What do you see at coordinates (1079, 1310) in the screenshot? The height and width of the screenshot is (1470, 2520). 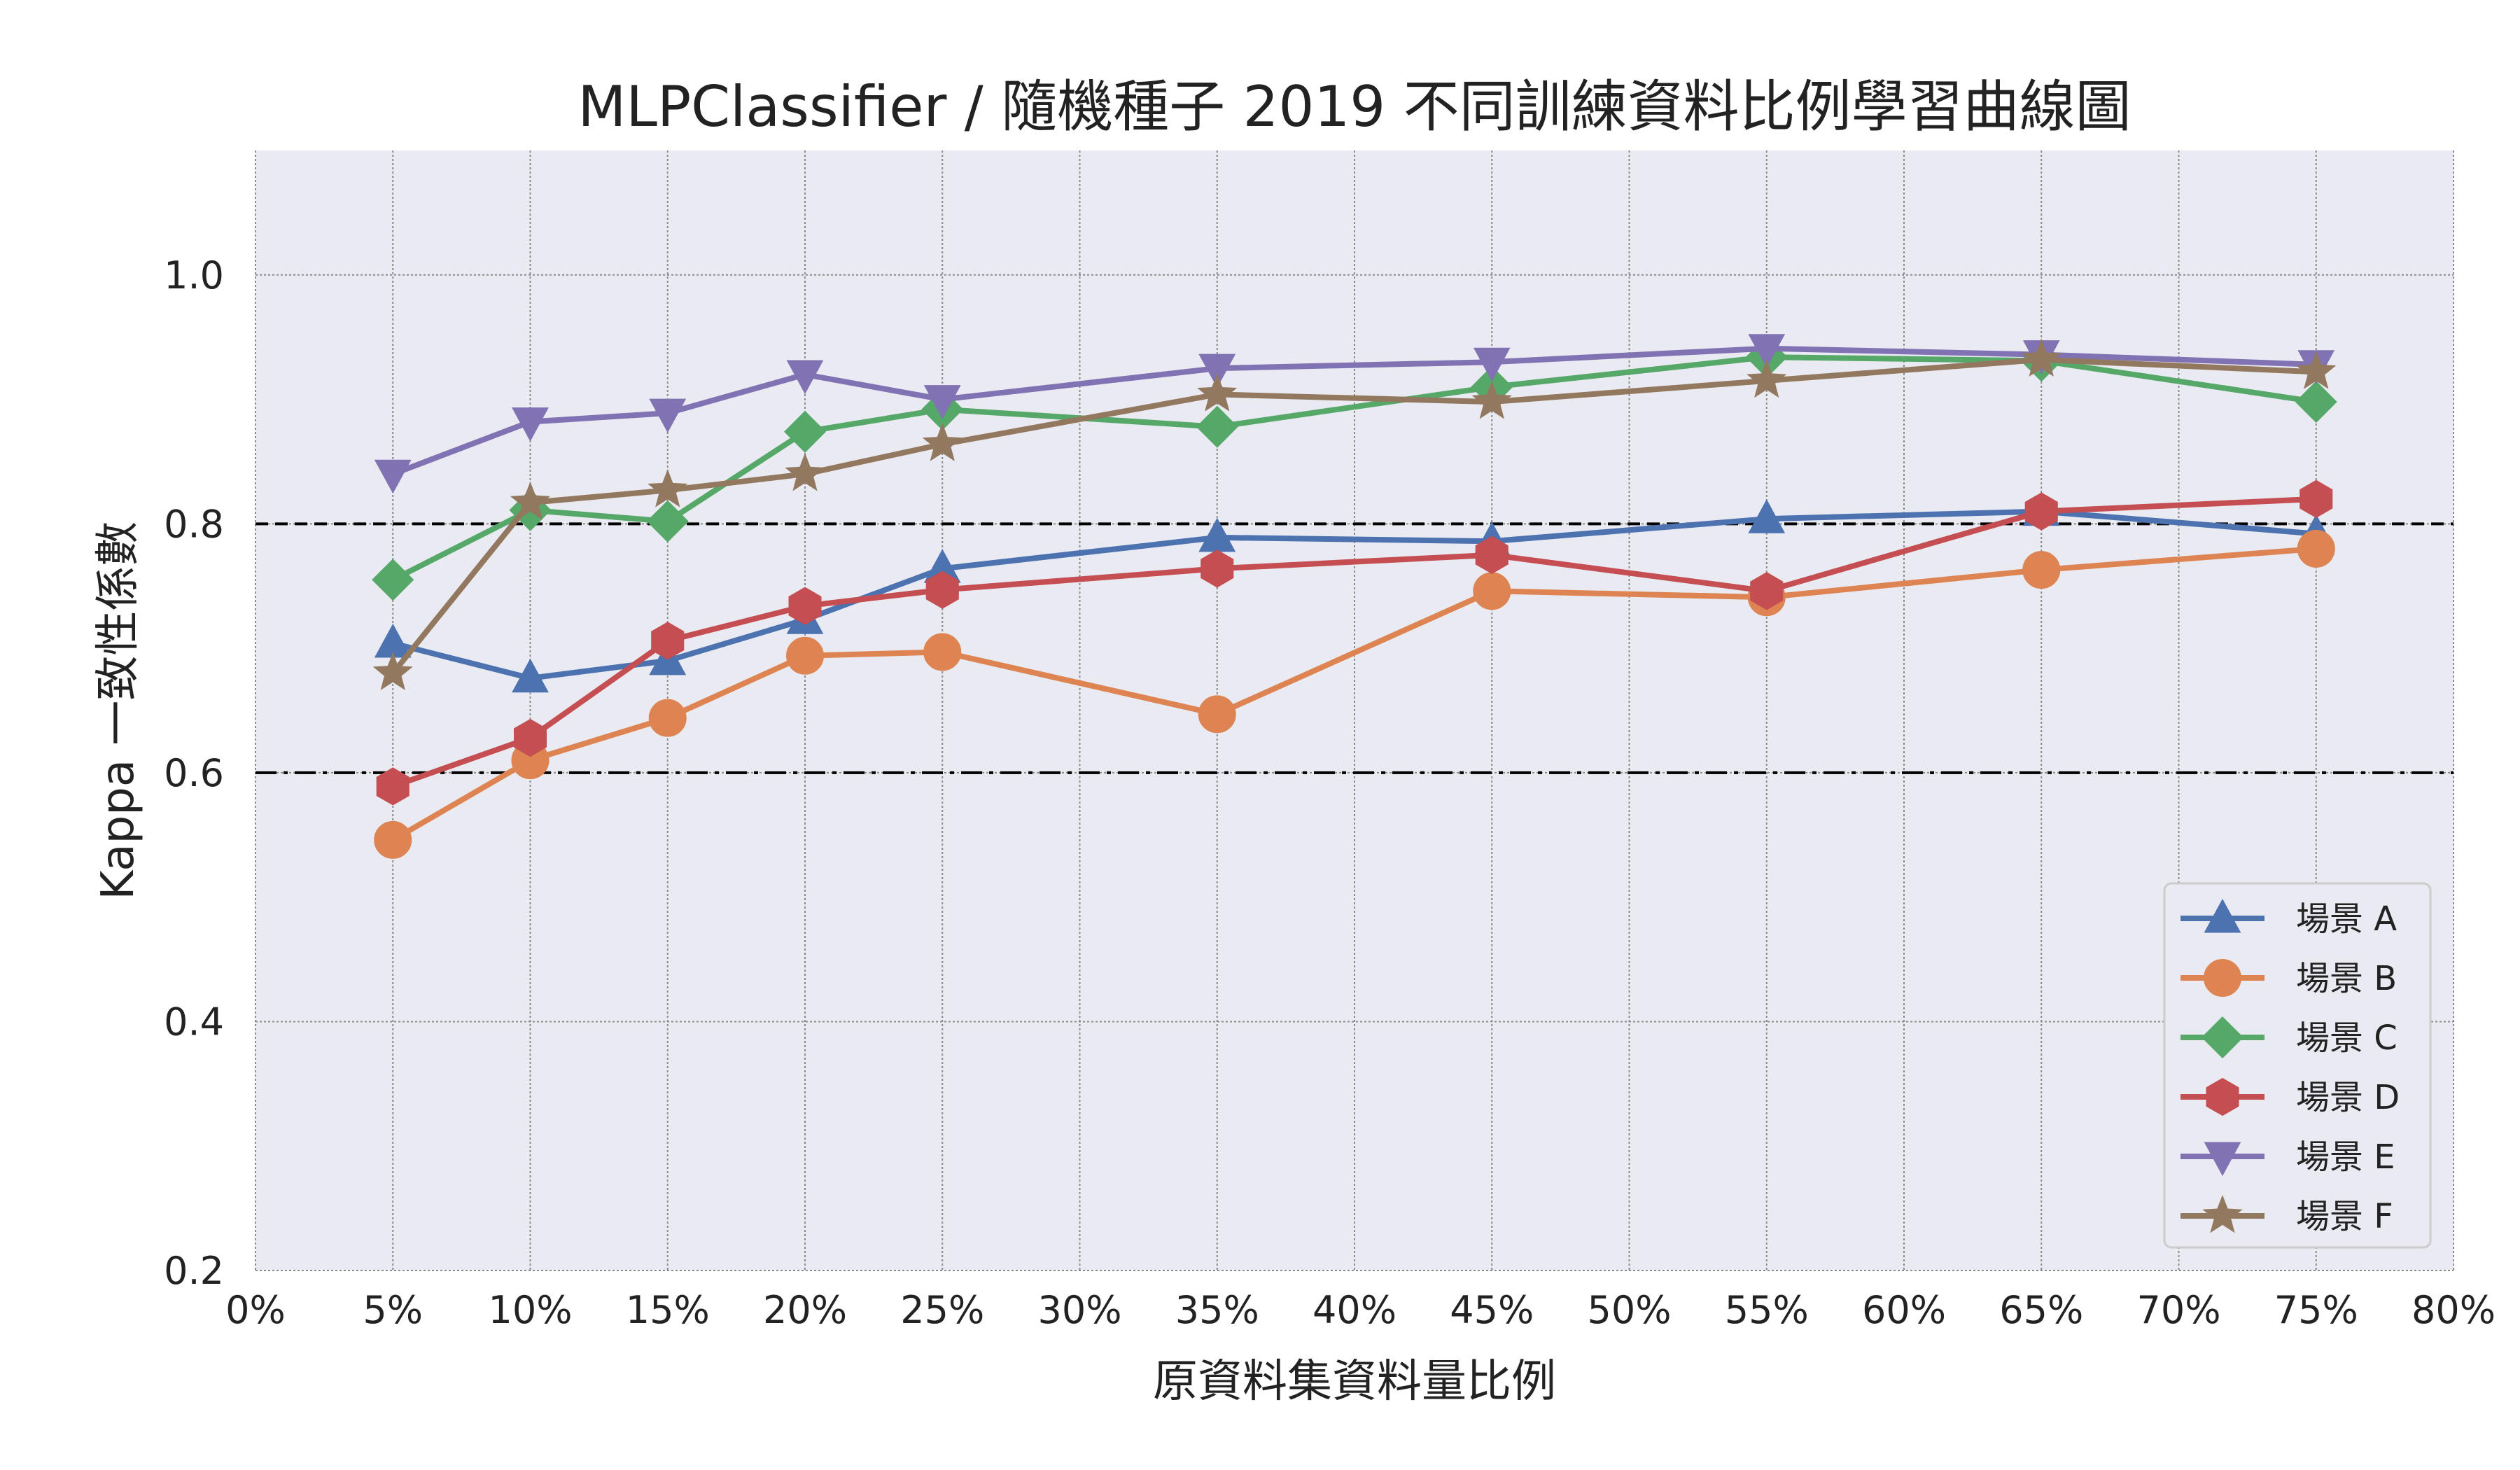 I see `x-tick-label: 30%` at bounding box center [1079, 1310].